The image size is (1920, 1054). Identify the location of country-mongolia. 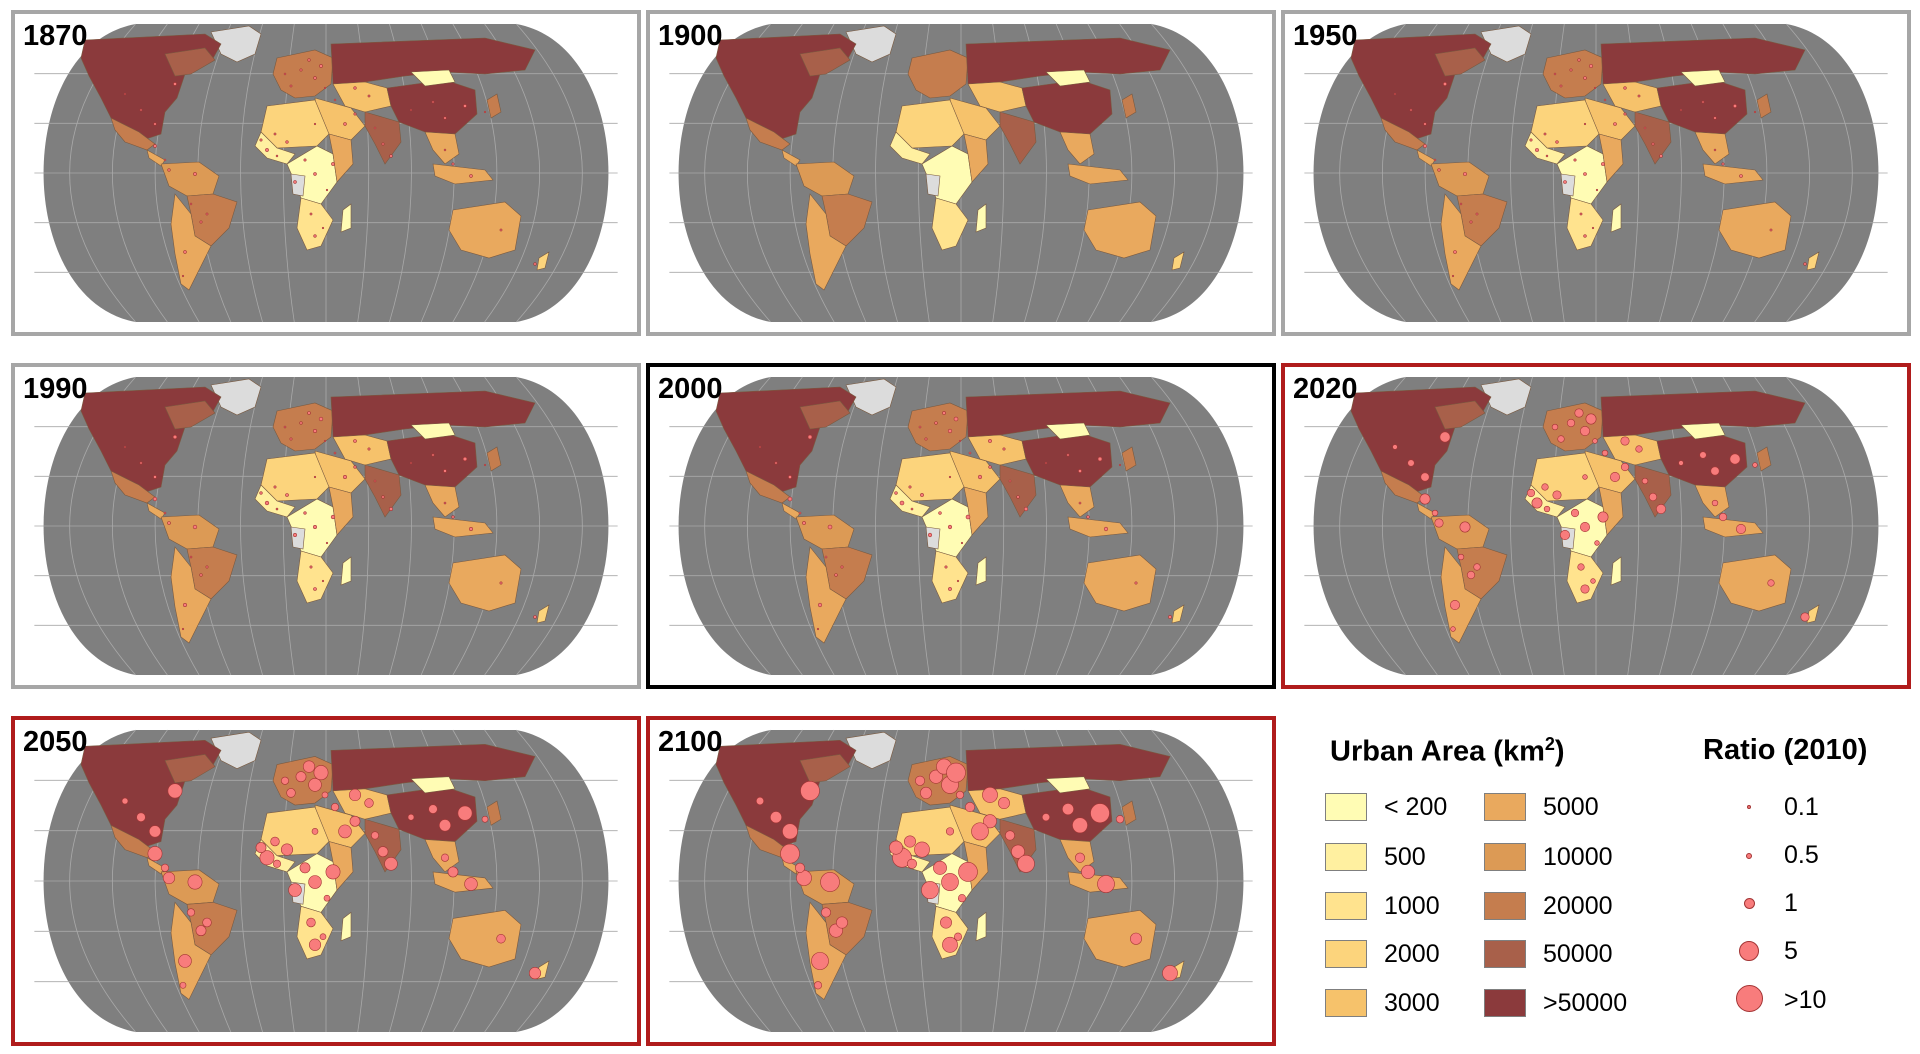
(1703, 431).